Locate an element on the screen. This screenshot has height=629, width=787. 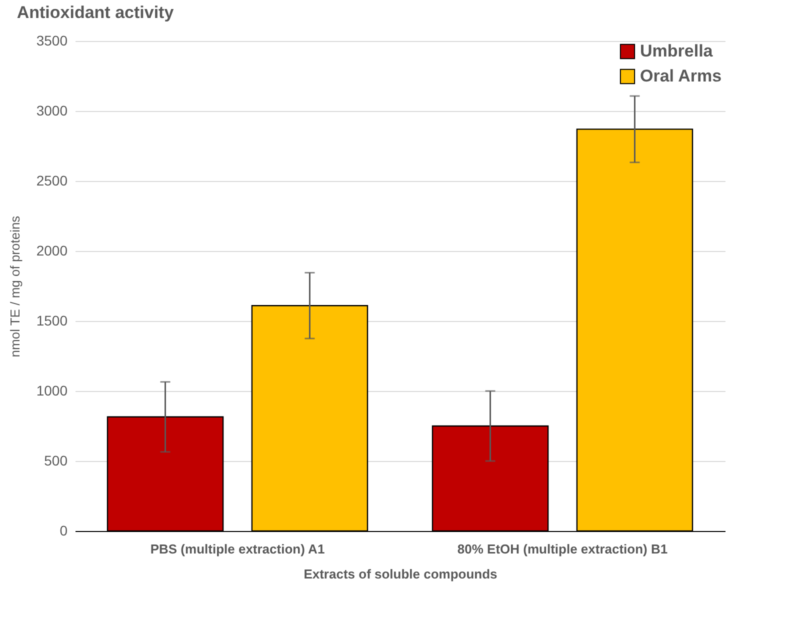
x-tick-label: PBS (multiple extraction) A1 is located at coordinates (237, 549).